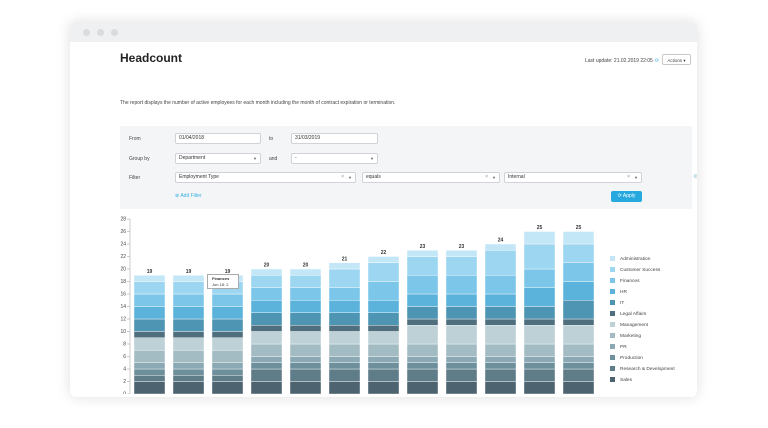 The image size is (768, 428). What do you see at coordinates (657, 61) in the screenshot?
I see `refresh-icon: ⟳` at bounding box center [657, 61].